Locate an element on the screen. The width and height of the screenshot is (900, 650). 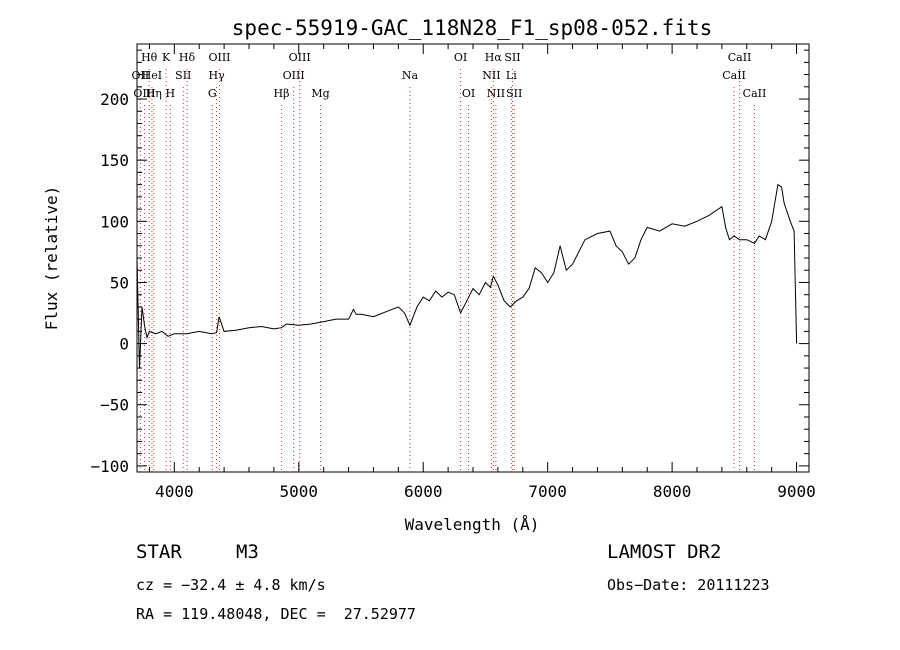
redshift-velocity: cz = −32.4 ± 4.8 km/s is located at coordinates (231, 585).